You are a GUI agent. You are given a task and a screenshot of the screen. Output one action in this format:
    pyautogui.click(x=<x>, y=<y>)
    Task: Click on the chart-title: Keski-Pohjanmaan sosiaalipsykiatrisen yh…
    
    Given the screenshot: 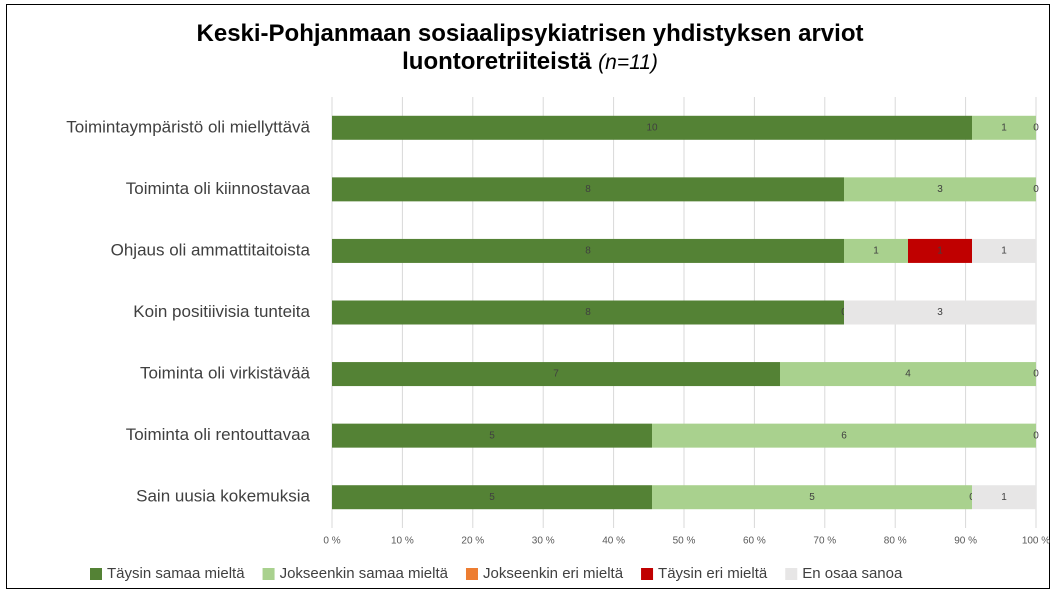 What is the action you would take?
    pyautogui.click(x=530, y=47)
    